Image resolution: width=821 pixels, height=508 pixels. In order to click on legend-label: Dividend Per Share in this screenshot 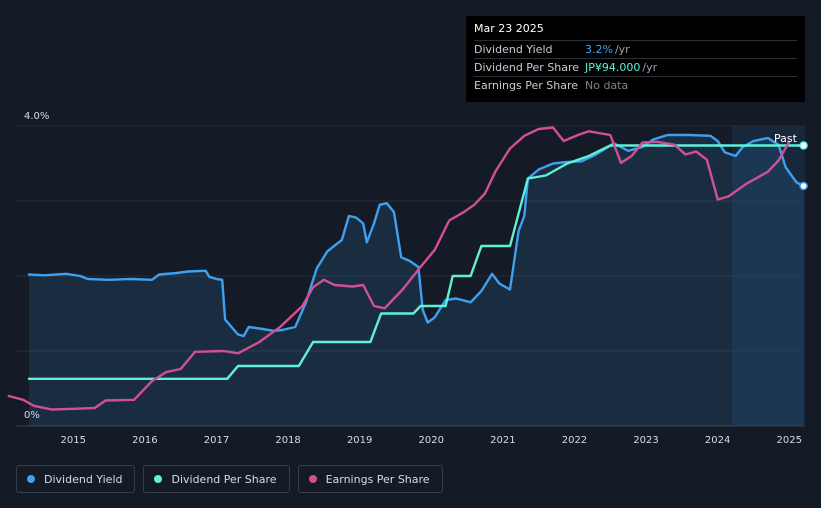, I will do `click(224, 479)`.